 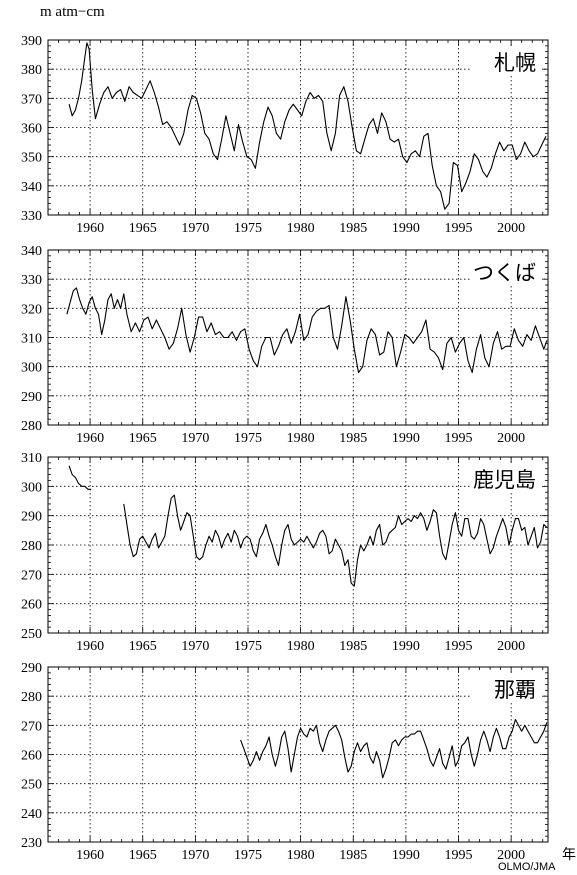 What do you see at coordinates (72, 12) in the screenshot?
I see `y-unit-label: m atm−cm` at bounding box center [72, 12].